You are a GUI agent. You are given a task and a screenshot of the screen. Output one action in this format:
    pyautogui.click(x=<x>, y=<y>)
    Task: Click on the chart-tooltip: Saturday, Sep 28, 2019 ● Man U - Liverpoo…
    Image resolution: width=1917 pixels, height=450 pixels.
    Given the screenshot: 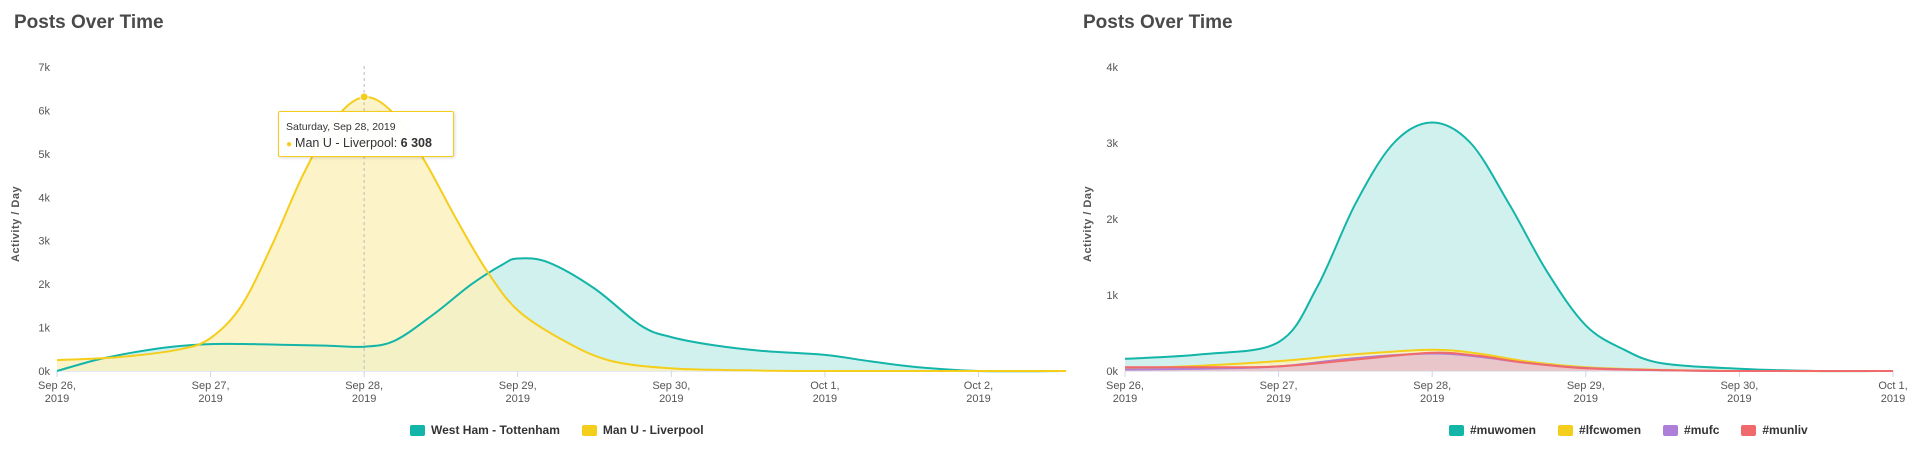 What is the action you would take?
    pyautogui.click(x=366, y=134)
    